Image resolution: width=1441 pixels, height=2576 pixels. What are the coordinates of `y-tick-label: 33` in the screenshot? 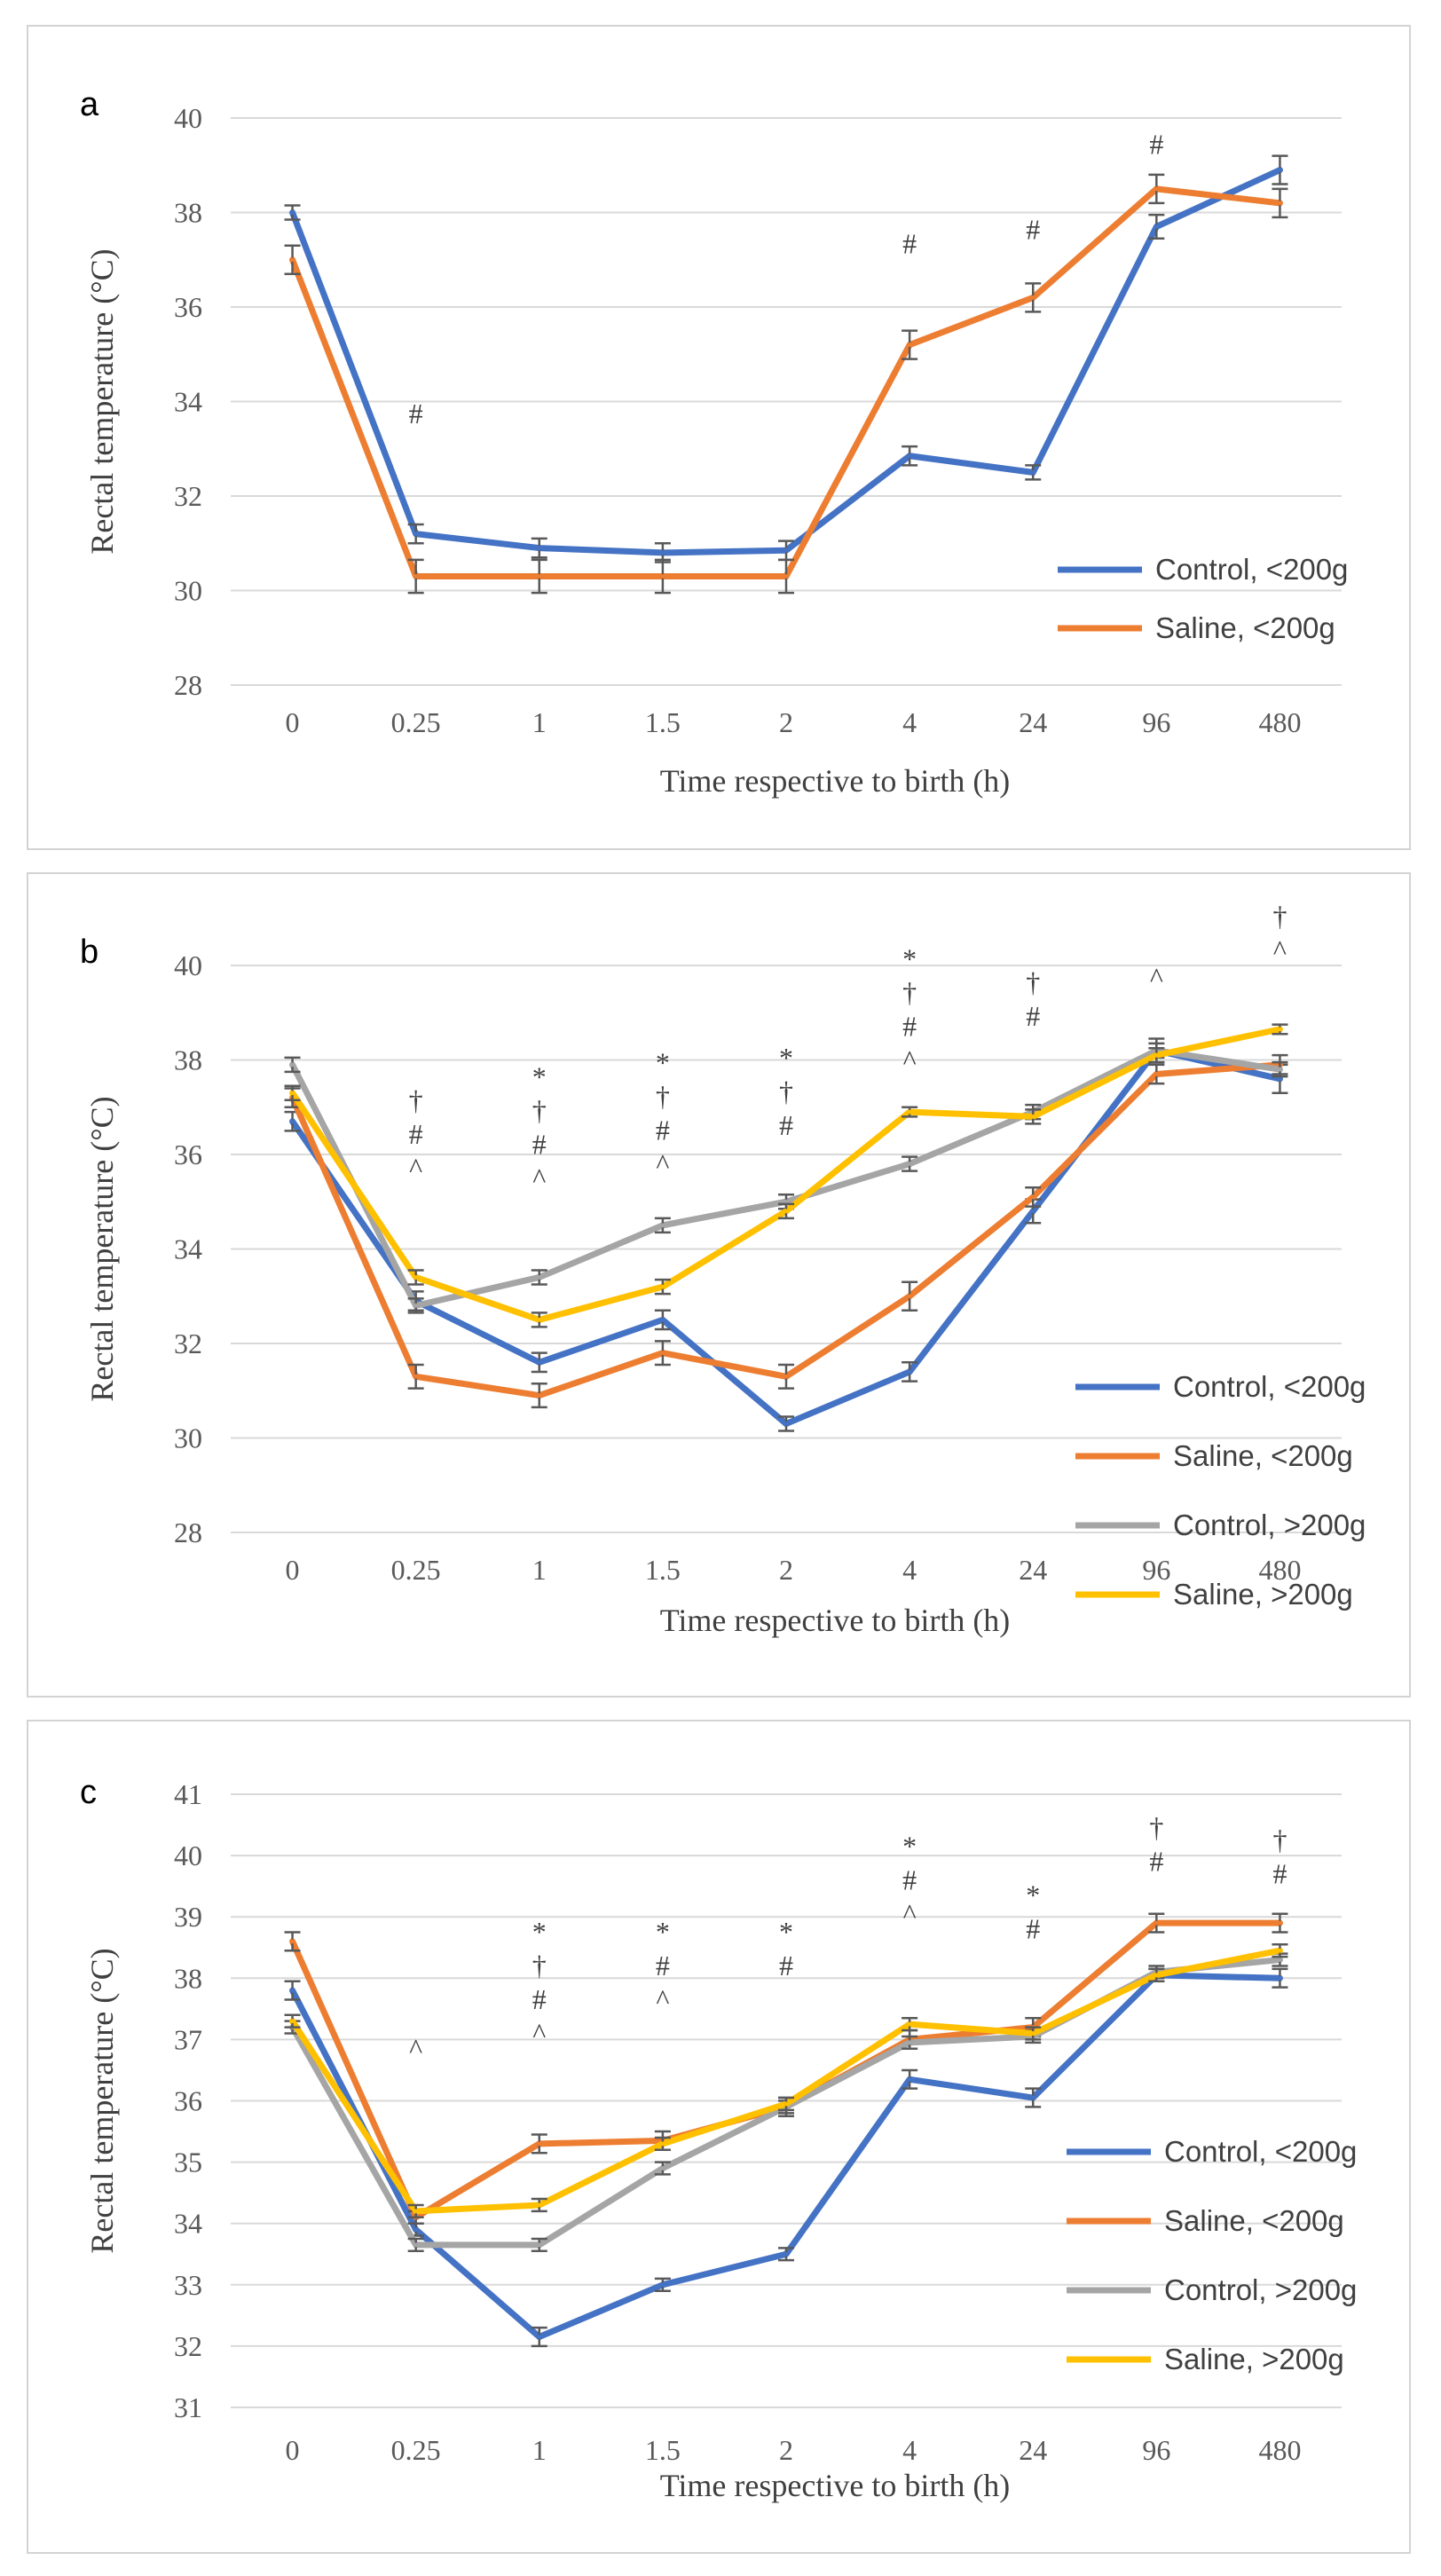 It's located at (188, 2285).